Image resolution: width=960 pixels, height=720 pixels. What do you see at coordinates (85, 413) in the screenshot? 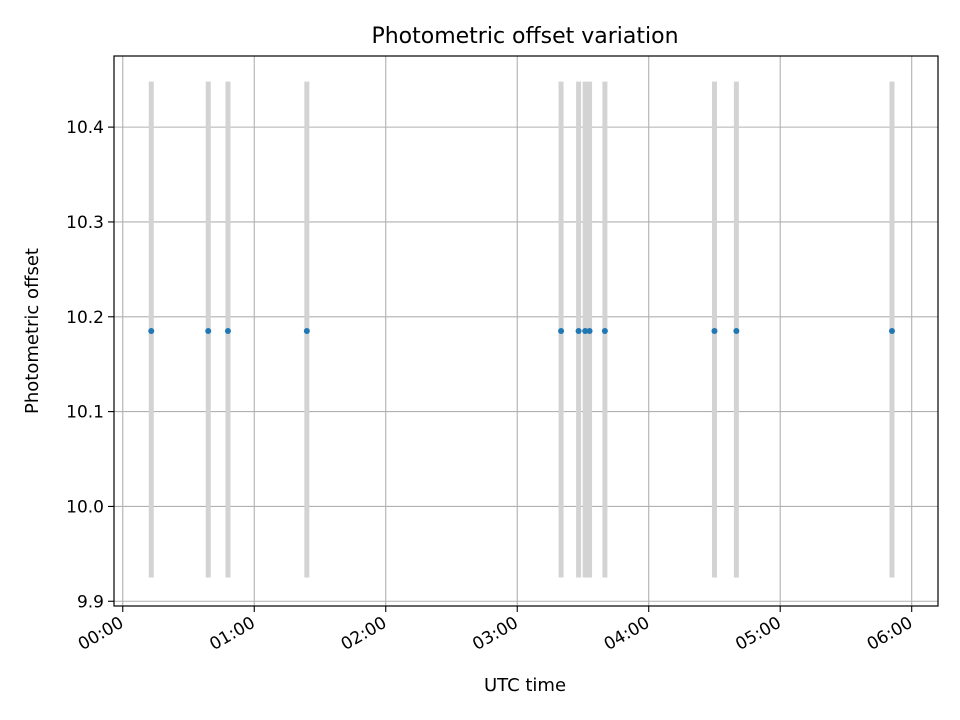
I see `y-tick-label: 10.1` at bounding box center [85, 413].